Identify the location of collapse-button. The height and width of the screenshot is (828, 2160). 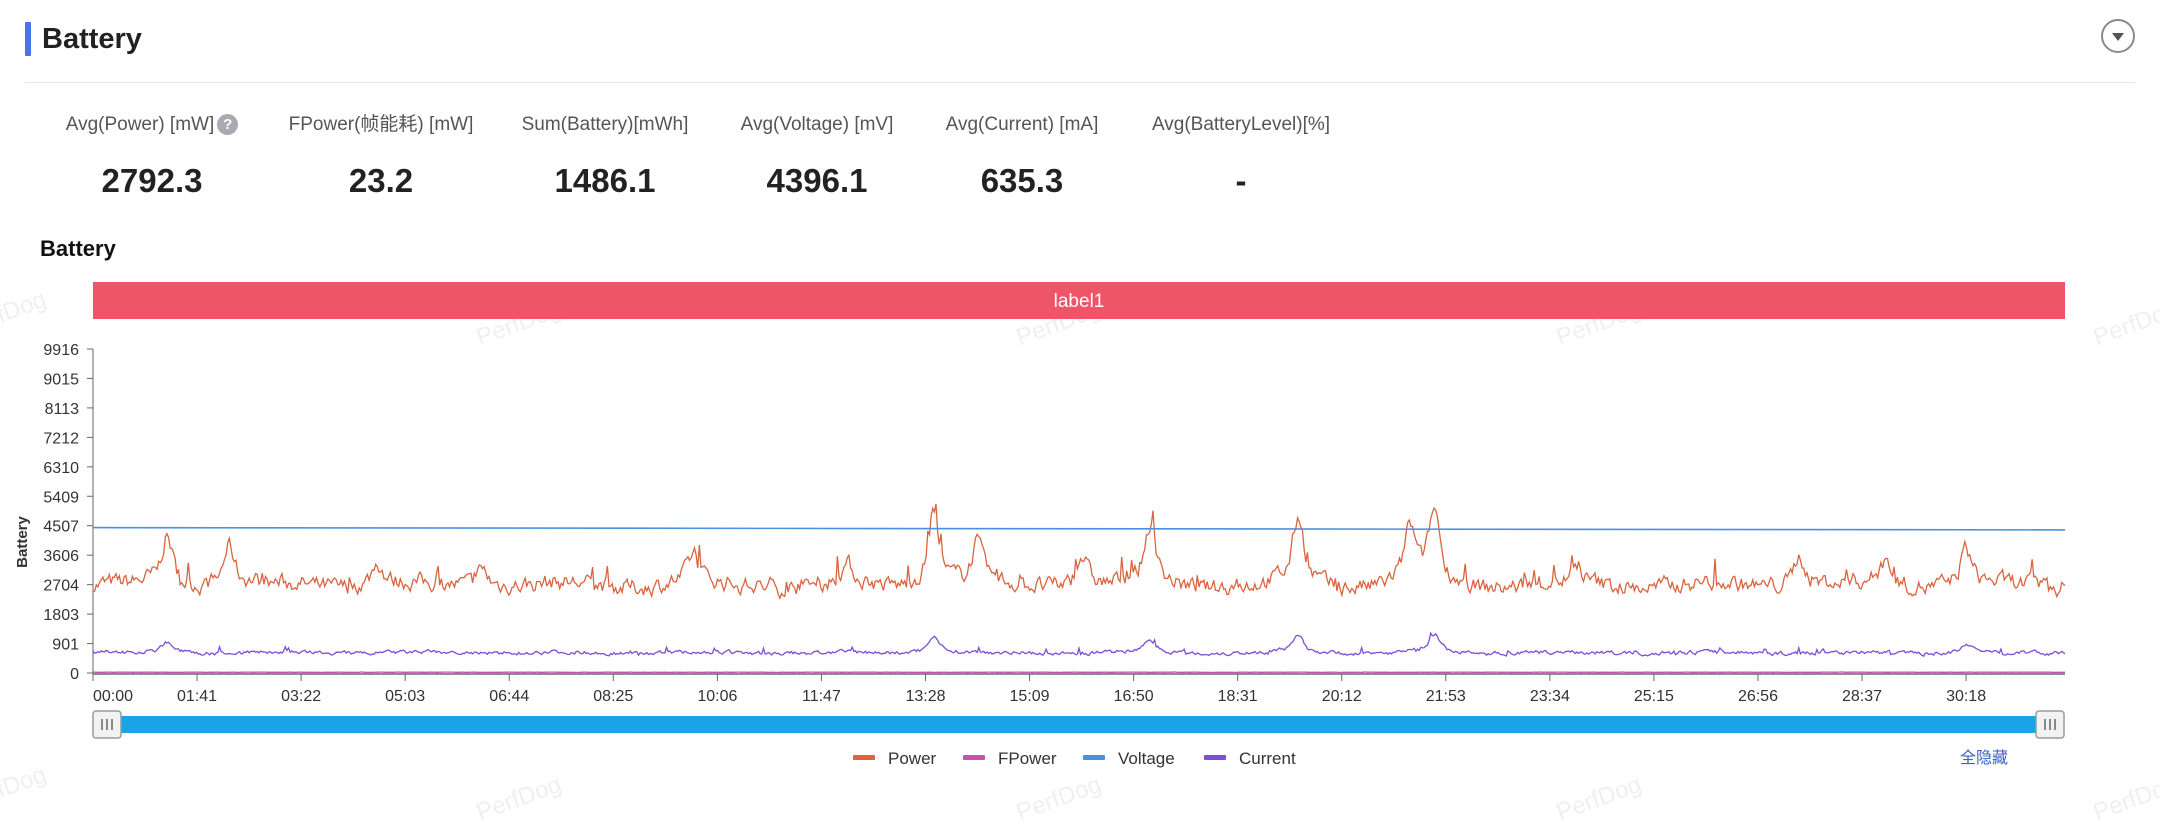
(2118, 36).